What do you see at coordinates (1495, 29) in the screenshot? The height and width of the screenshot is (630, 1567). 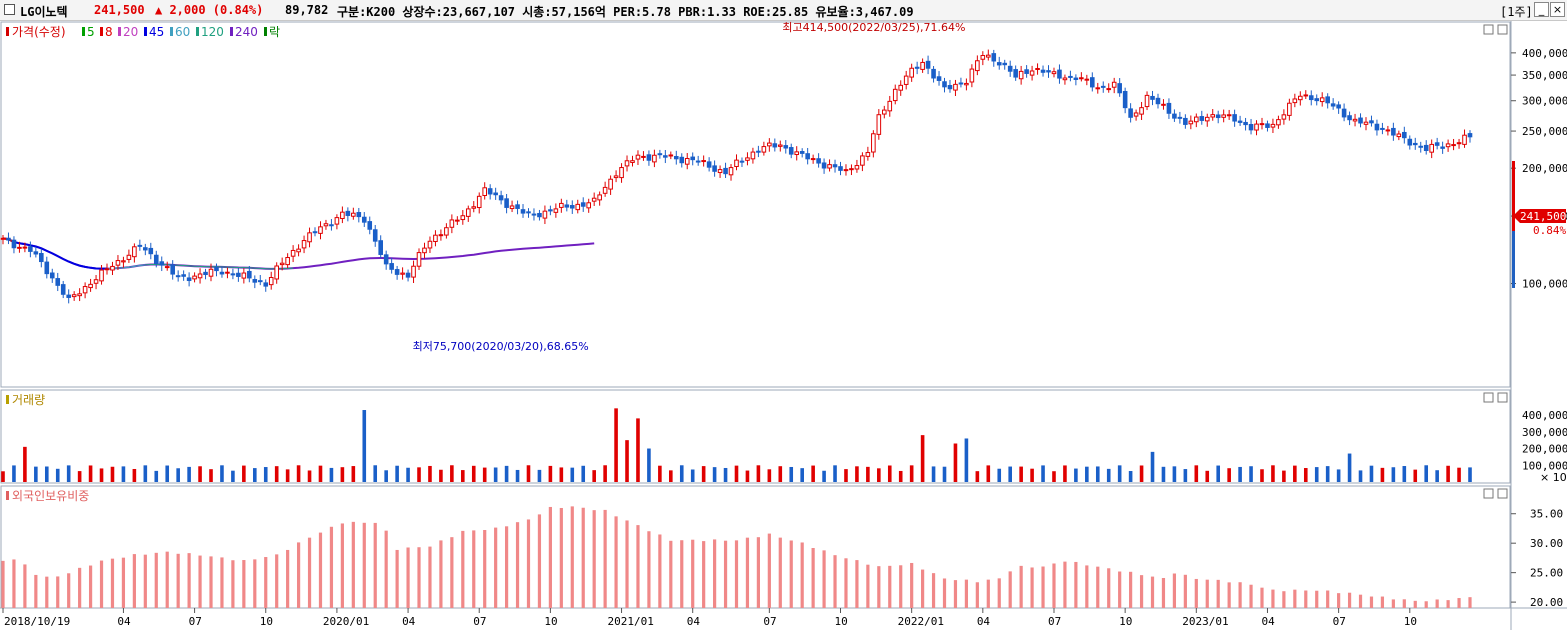 I see `price-panel-buttons` at bounding box center [1495, 29].